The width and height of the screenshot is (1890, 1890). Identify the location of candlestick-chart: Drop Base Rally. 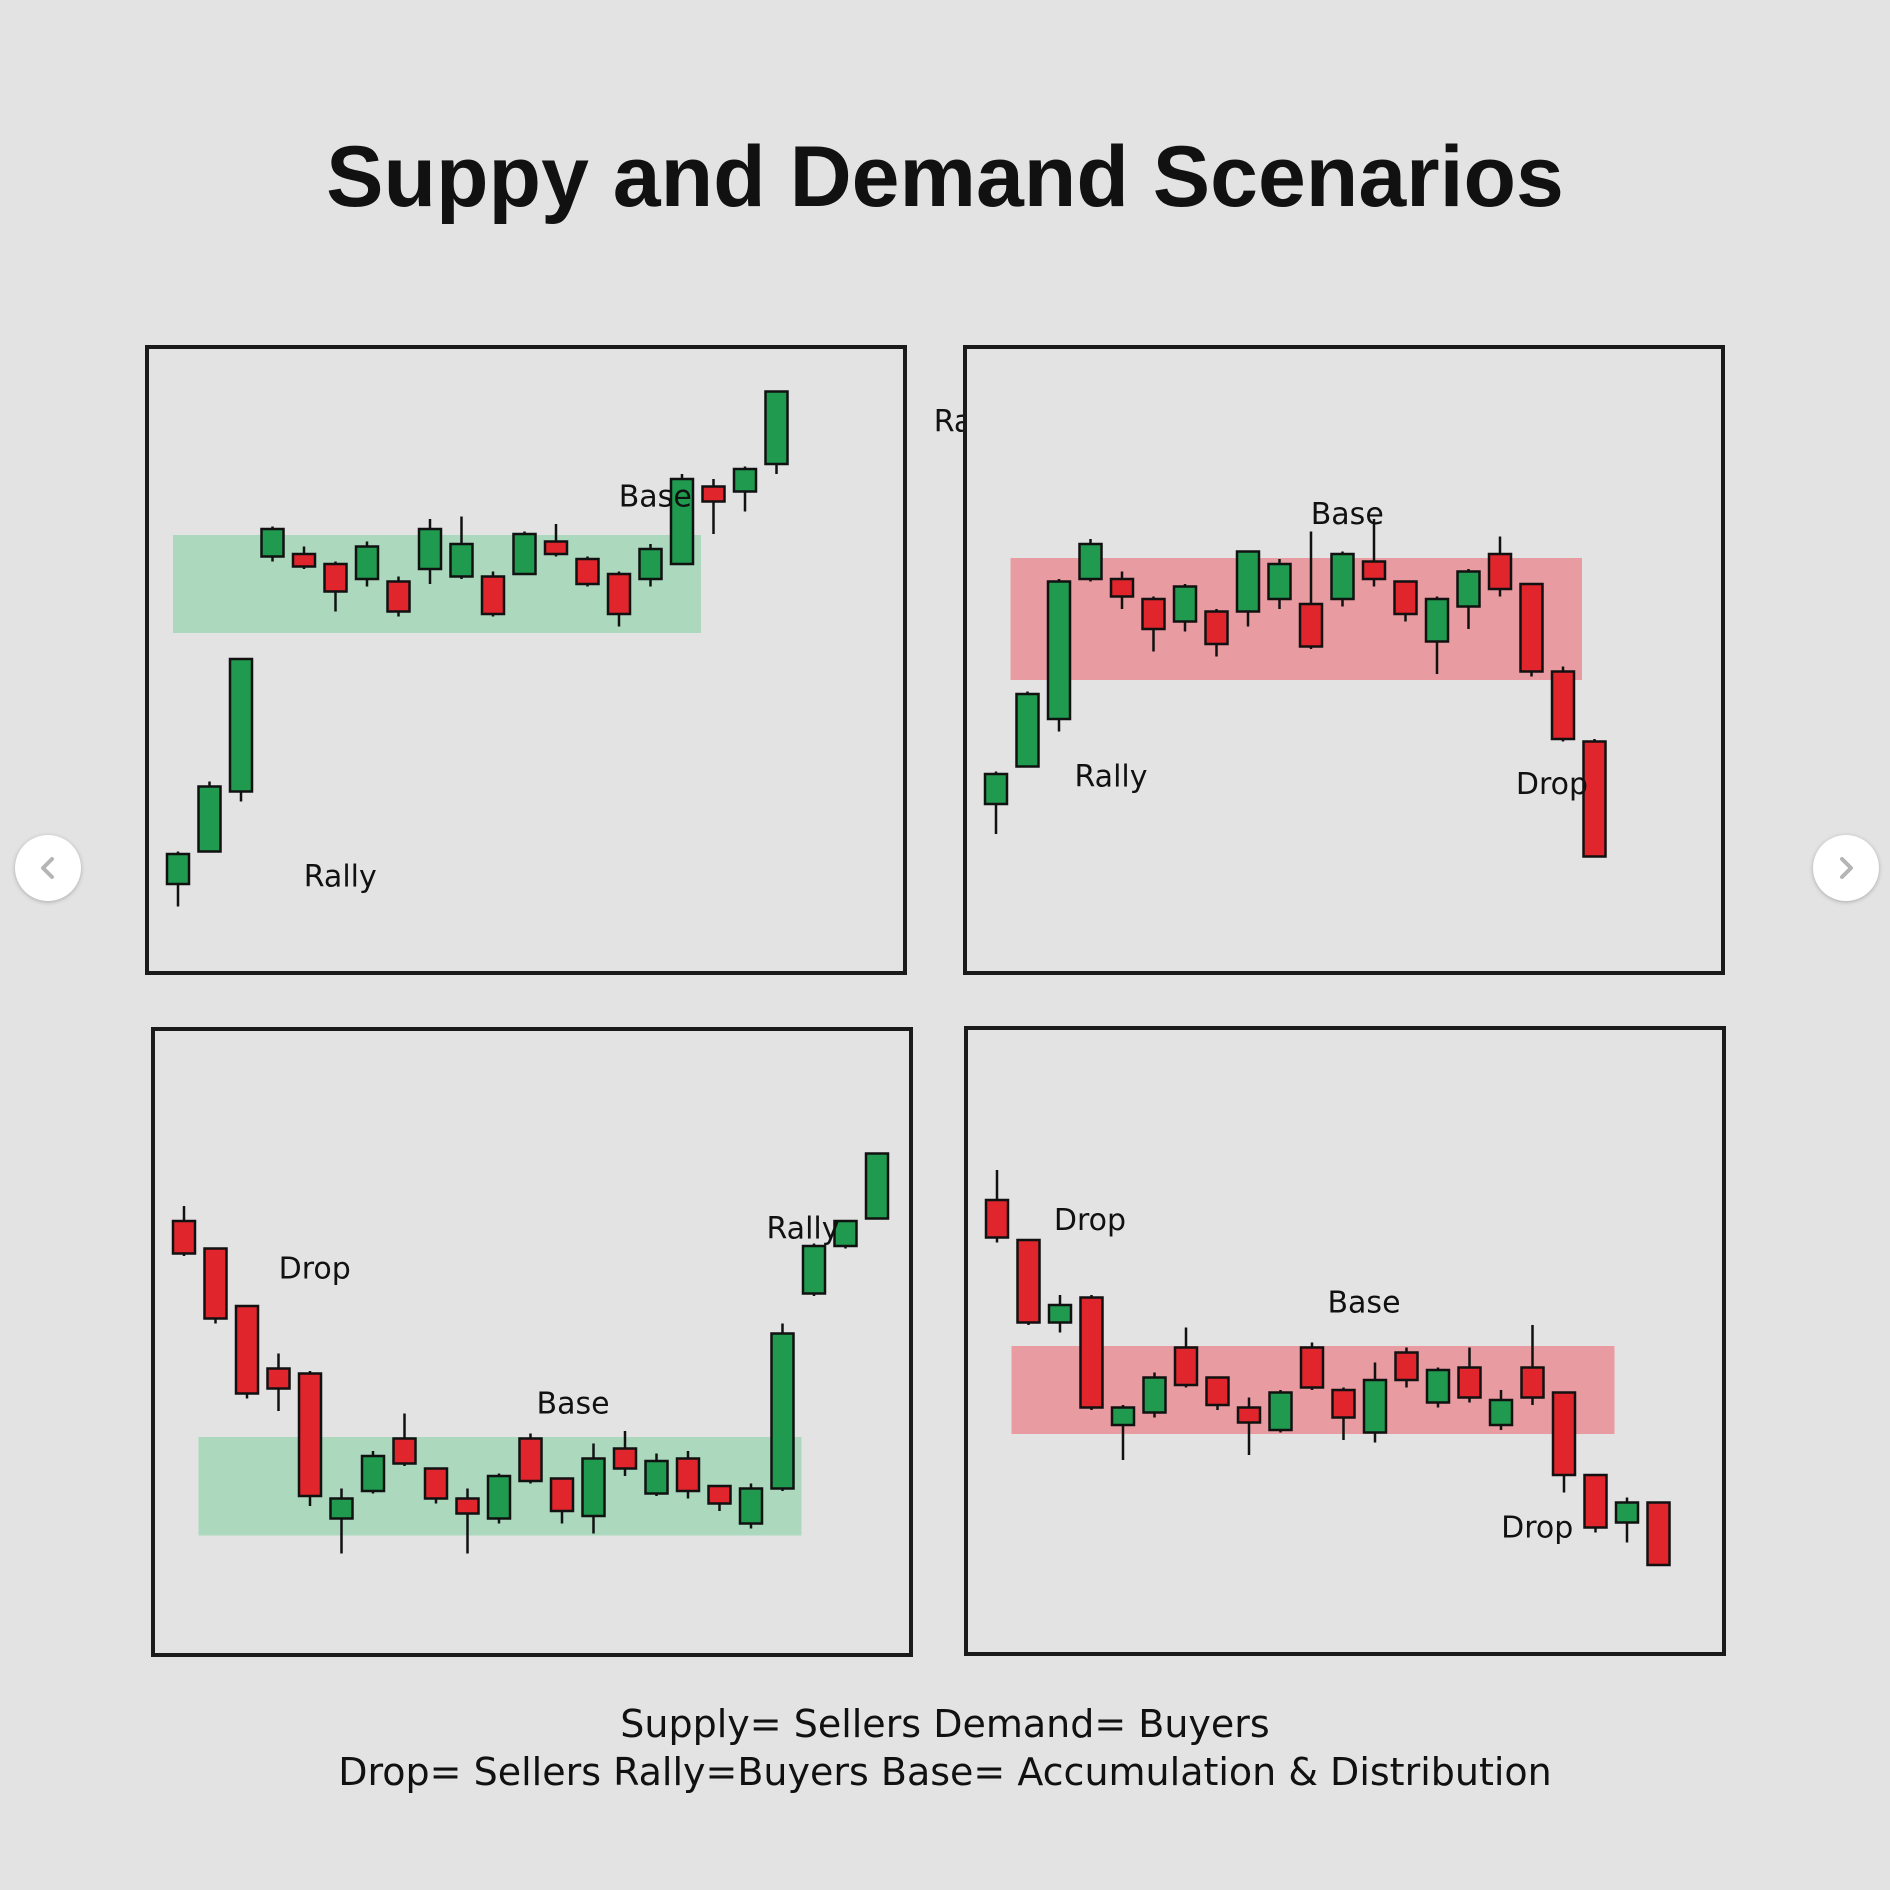
(530, 1353).